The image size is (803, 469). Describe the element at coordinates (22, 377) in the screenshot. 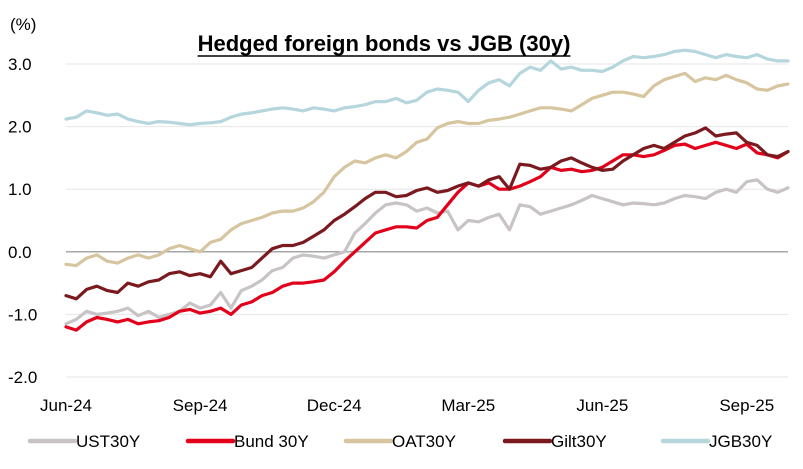

I see `y-tick-label: -2.0` at that location.